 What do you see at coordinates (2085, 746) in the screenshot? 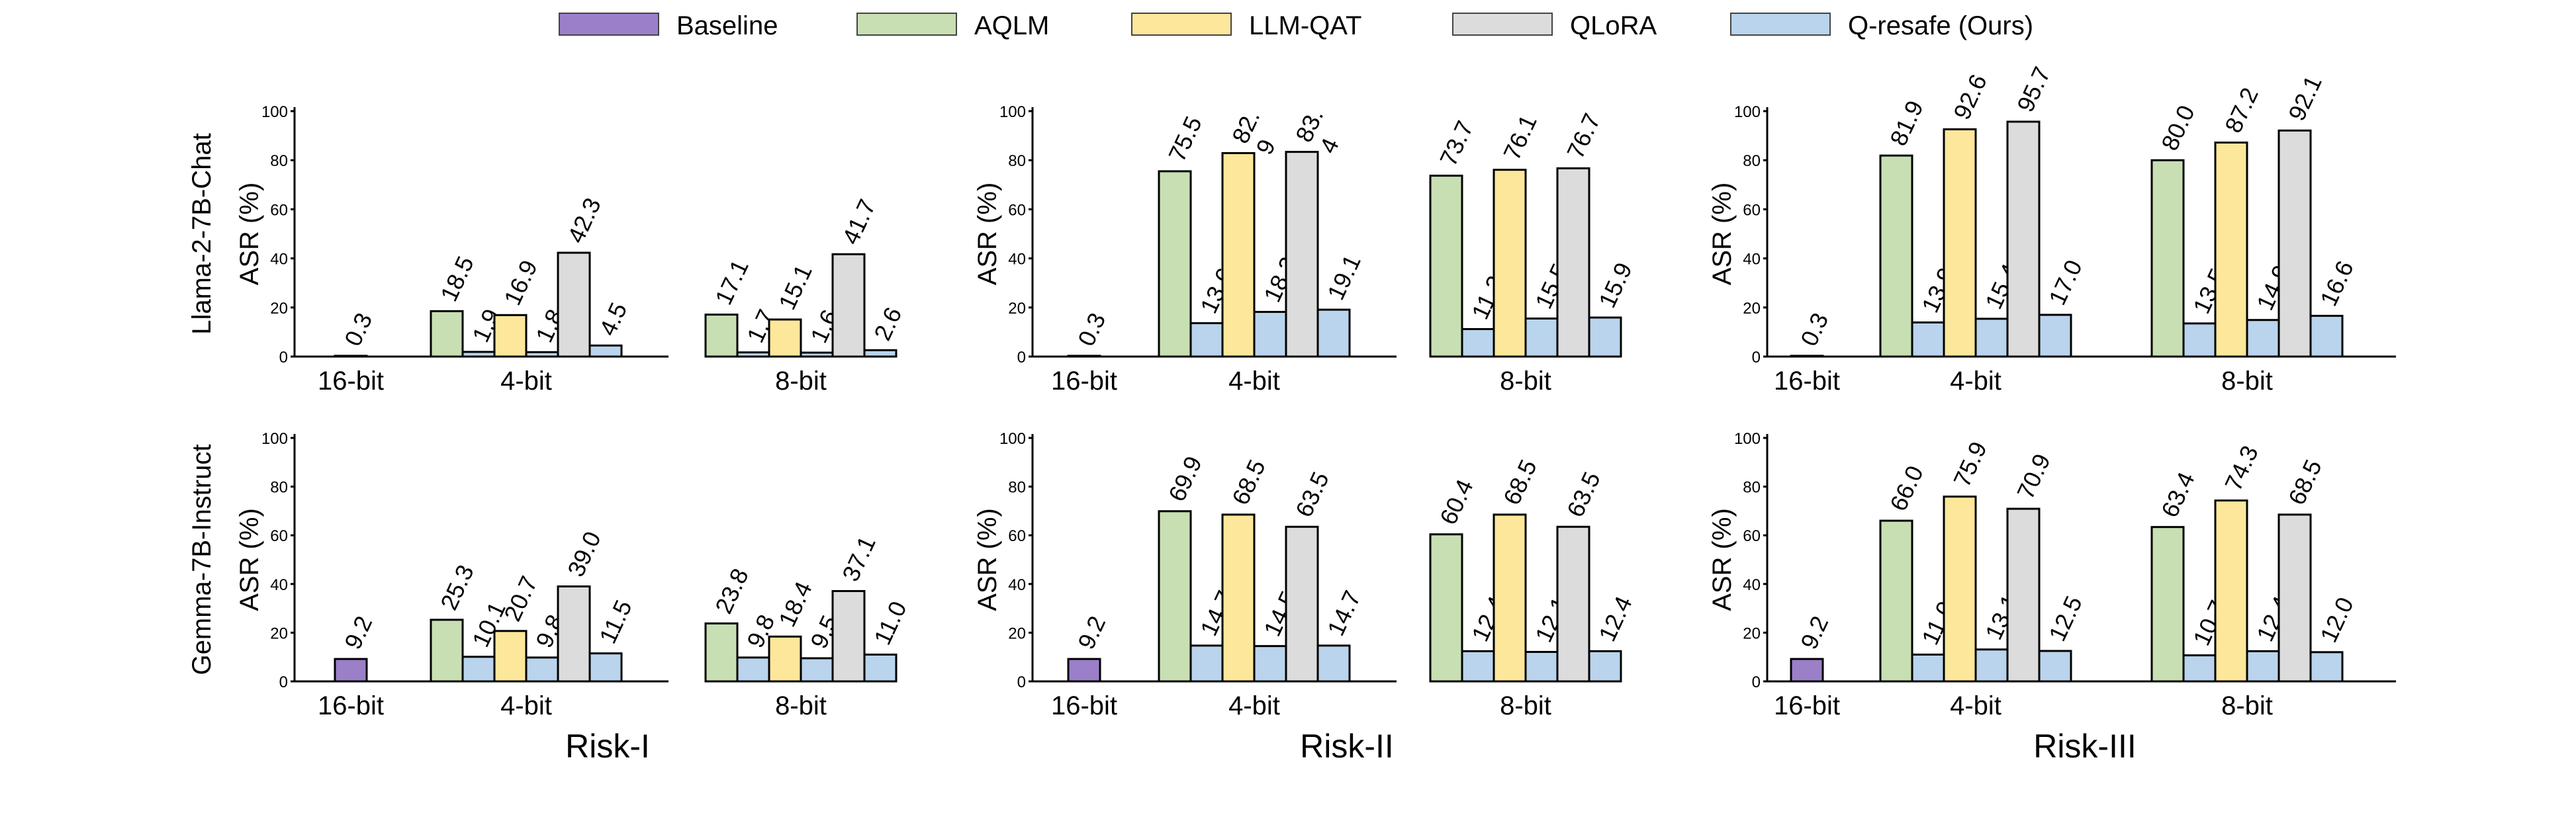
I see `column-title-risk-iii: Risk-III` at bounding box center [2085, 746].